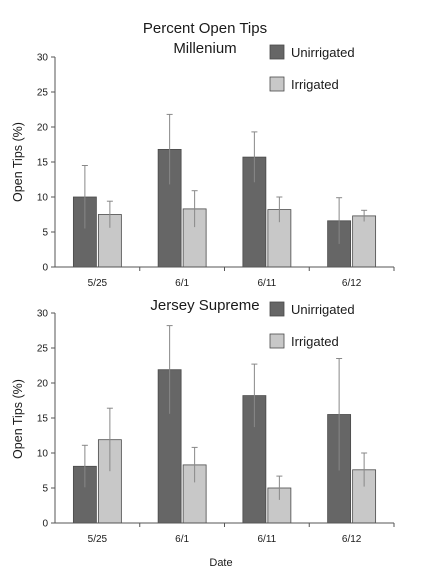 This screenshot has width=427, height=577. I want to click on chart-title: Jersey Supreme, so click(204, 305).